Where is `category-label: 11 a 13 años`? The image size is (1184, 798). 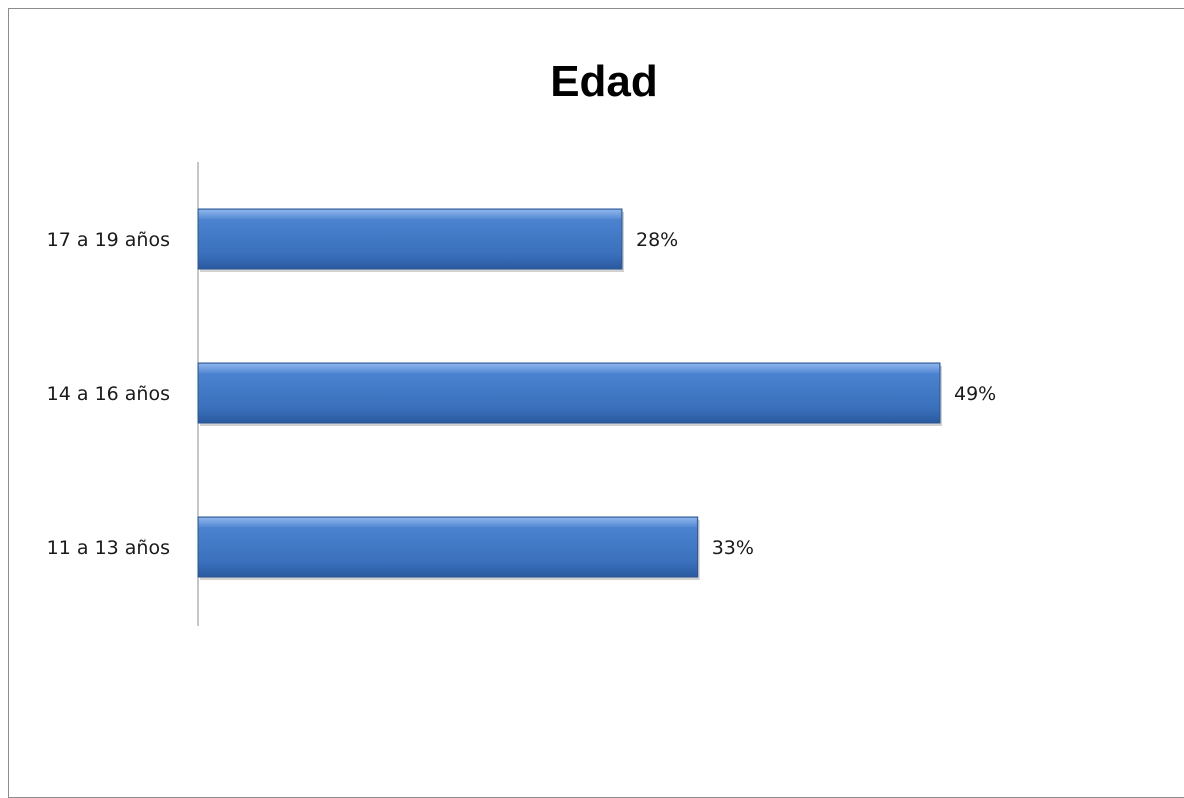
category-label: 11 a 13 años is located at coordinates (108, 548).